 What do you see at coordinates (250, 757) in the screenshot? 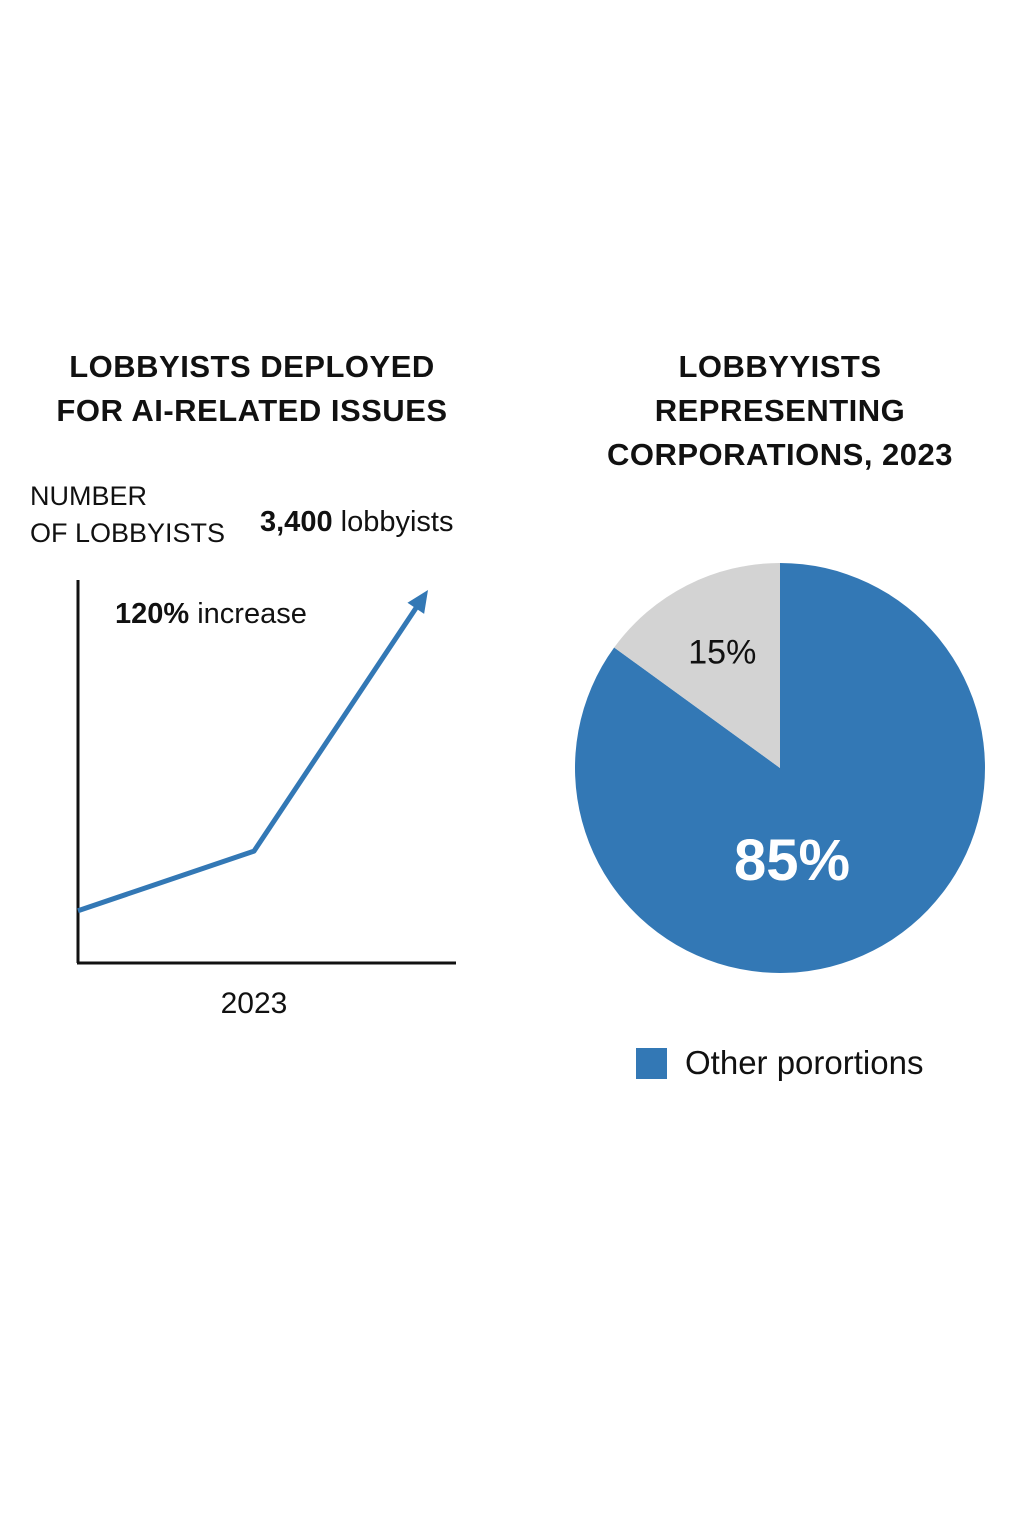
I see `line-series` at bounding box center [250, 757].